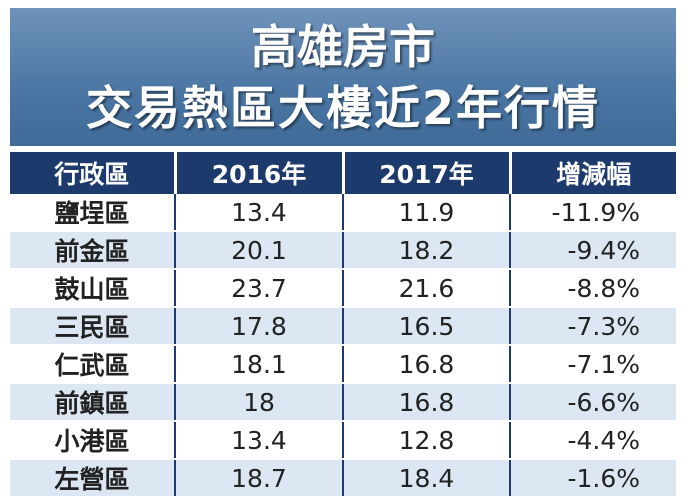 This screenshot has height=500, width=686. I want to click on table-row: 仁武區 18.1 16.8 -7.1%, so click(343, 364).